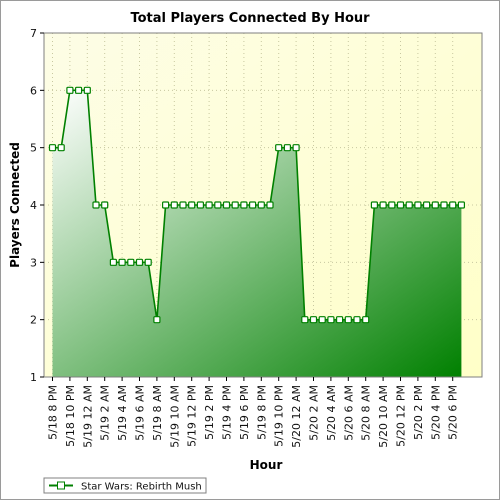  Describe the element at coordinates (87, 416) in the screenshot. I see `x-tick-label: 5/19 12 AM` at that location.